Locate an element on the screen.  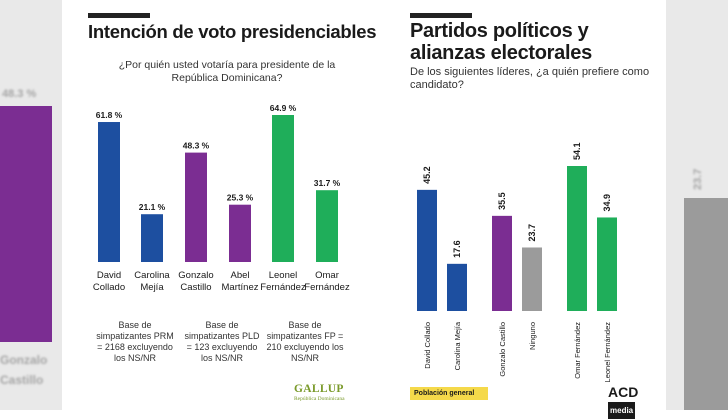
bar-value-label: 34.9 is located at coordinates (607, 203).